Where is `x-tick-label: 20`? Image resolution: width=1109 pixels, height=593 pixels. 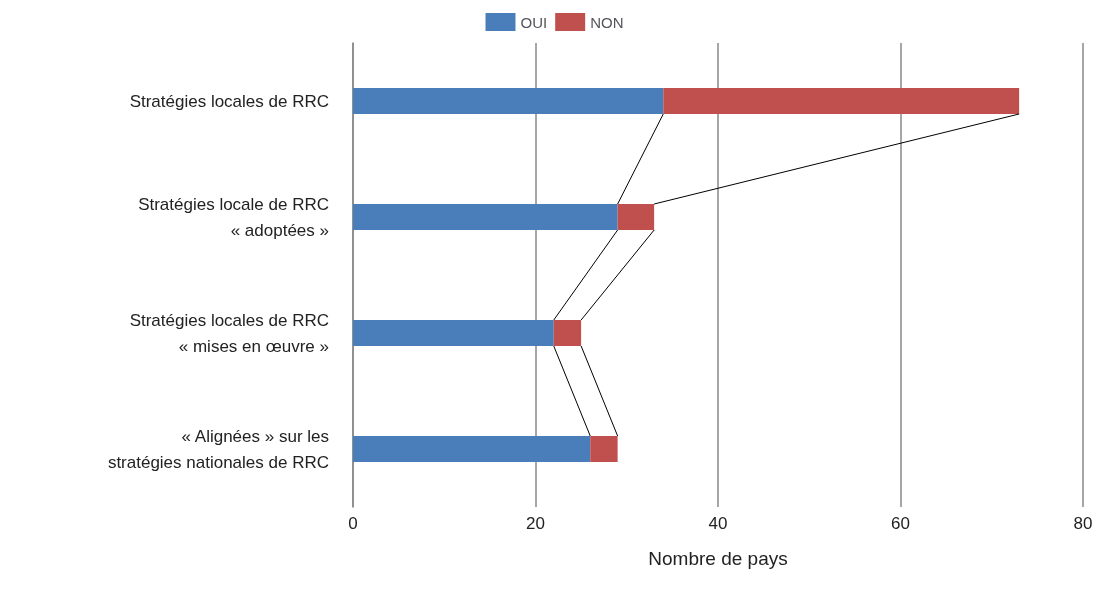 x-tick-label: 20 is located at coordinates (535, 523).